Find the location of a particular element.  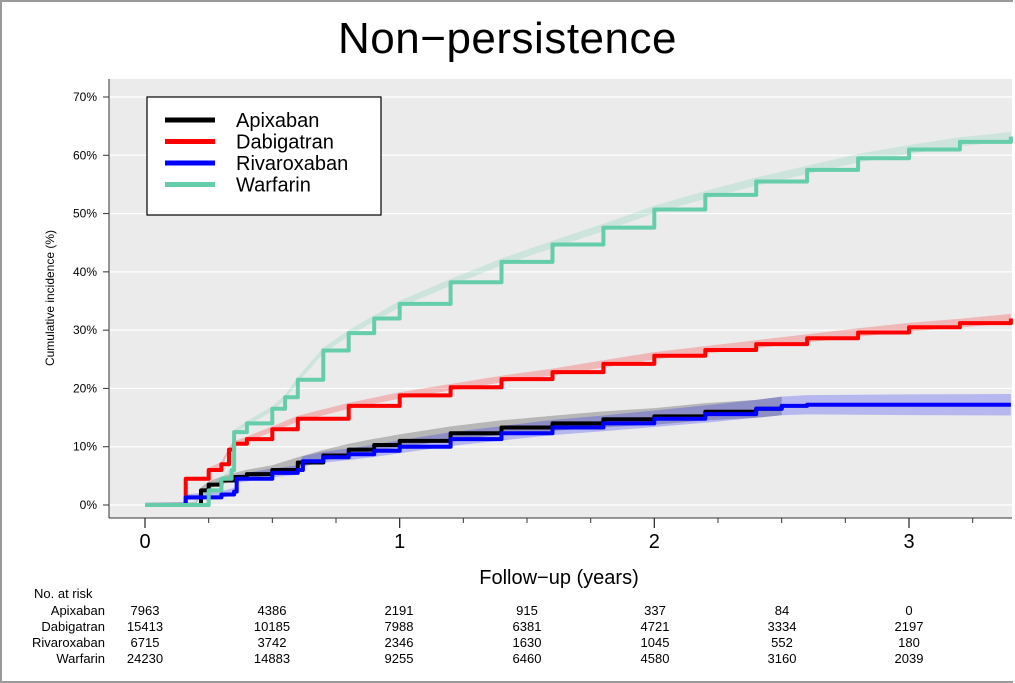

risk-row-label: Warfarin is located at coordinates (80, 658).